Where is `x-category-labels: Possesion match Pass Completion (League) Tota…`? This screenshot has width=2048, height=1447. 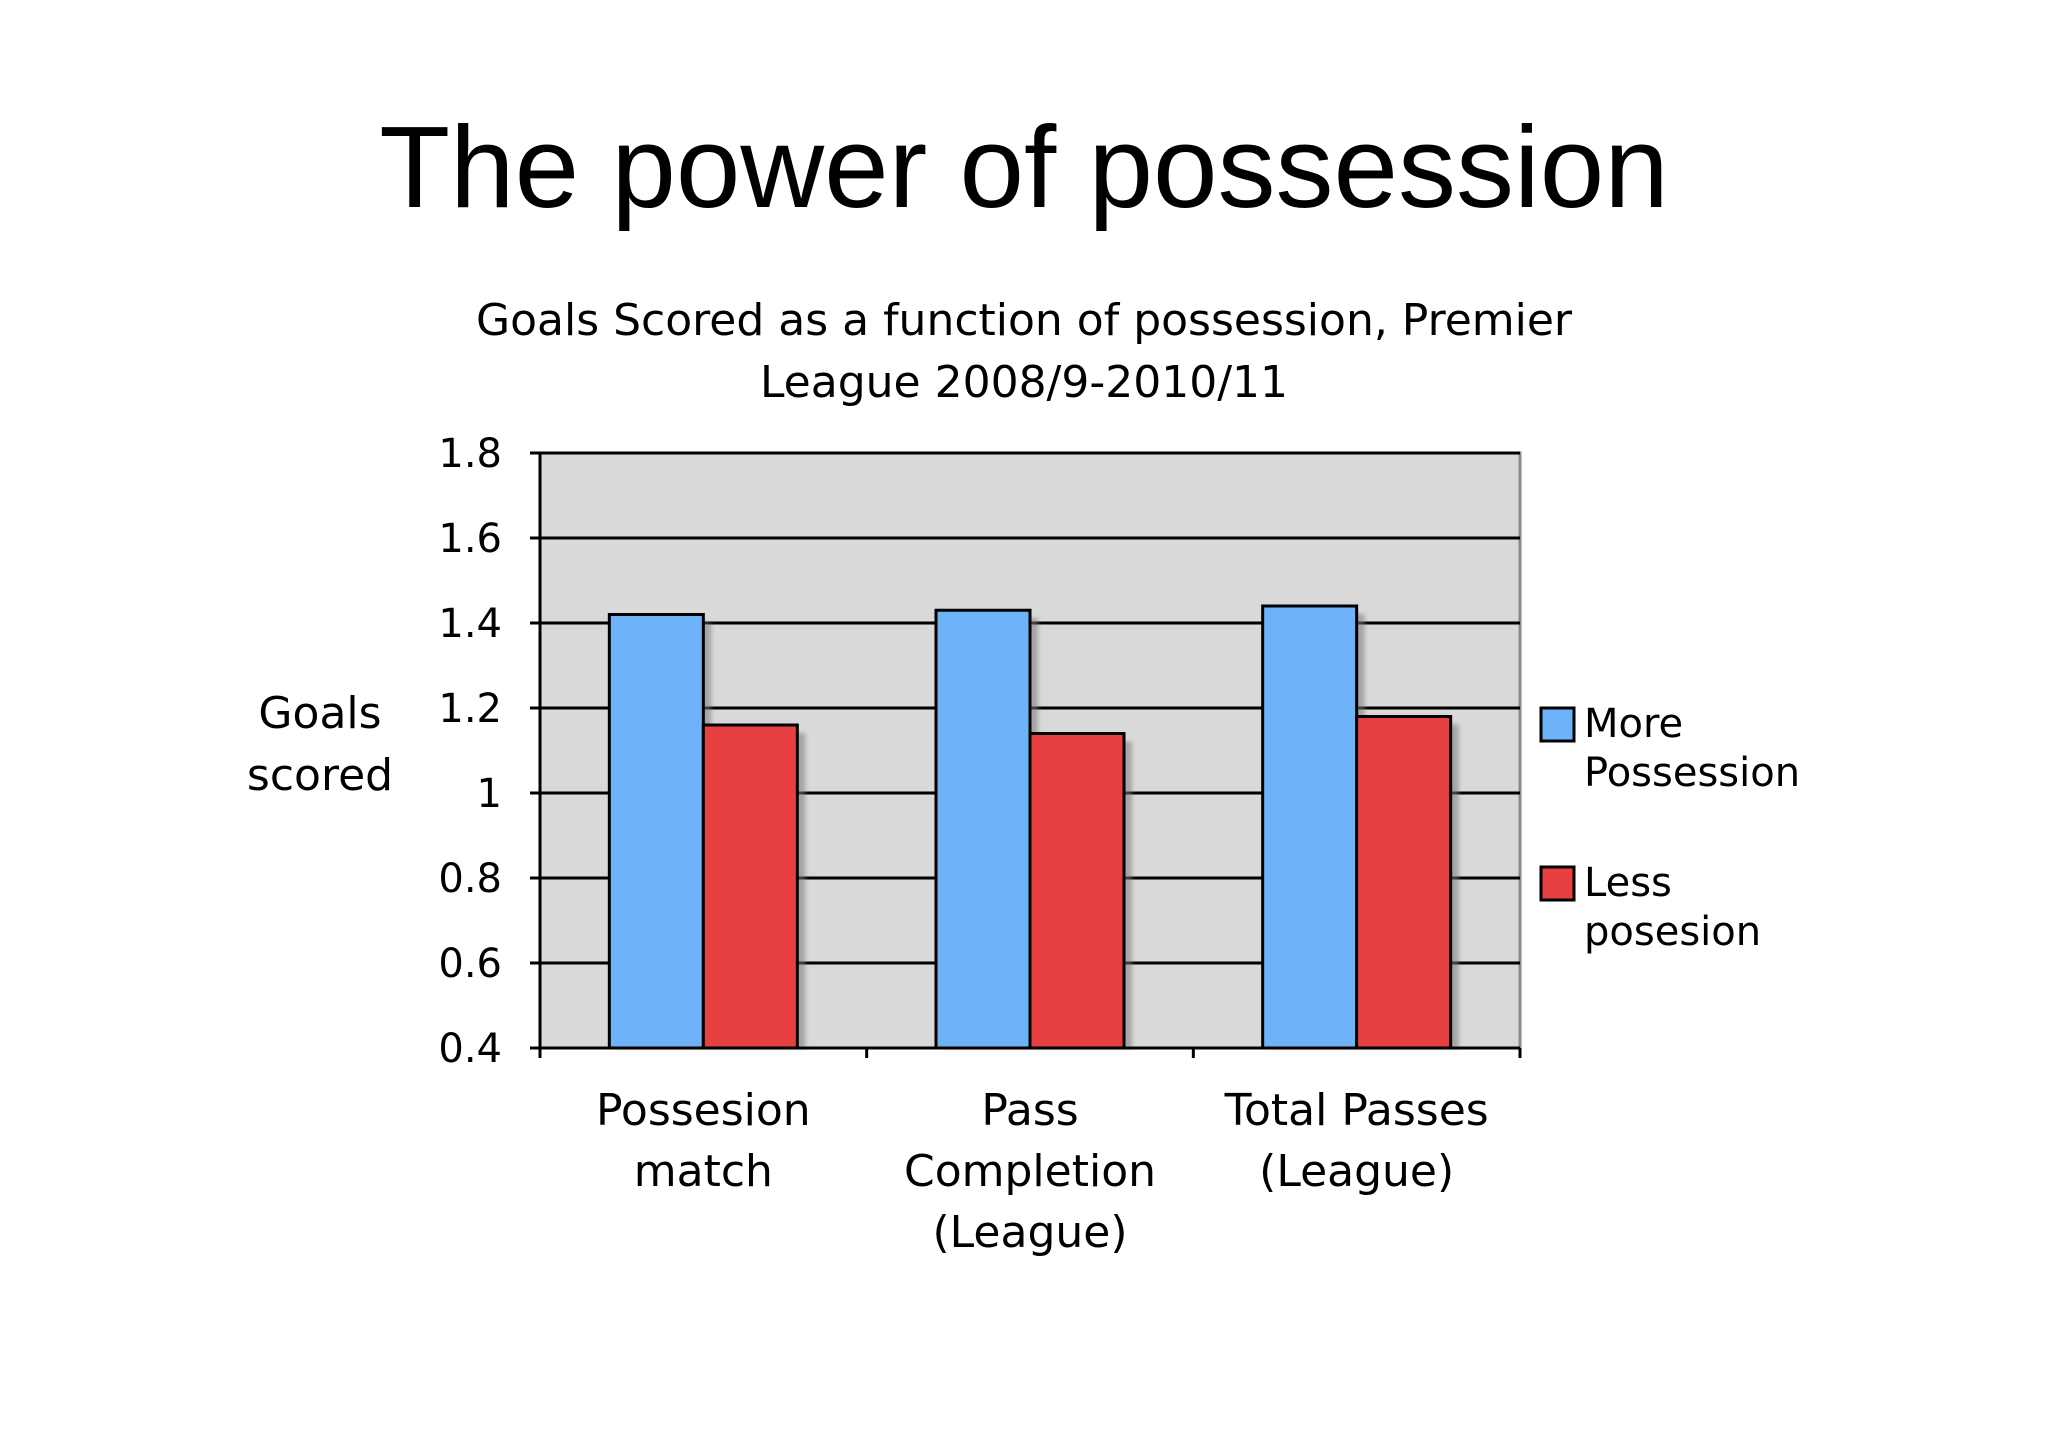 x-category-labels: Possesion match Pass Completion (League) Tota… is located at coordinates (1042, 1171).